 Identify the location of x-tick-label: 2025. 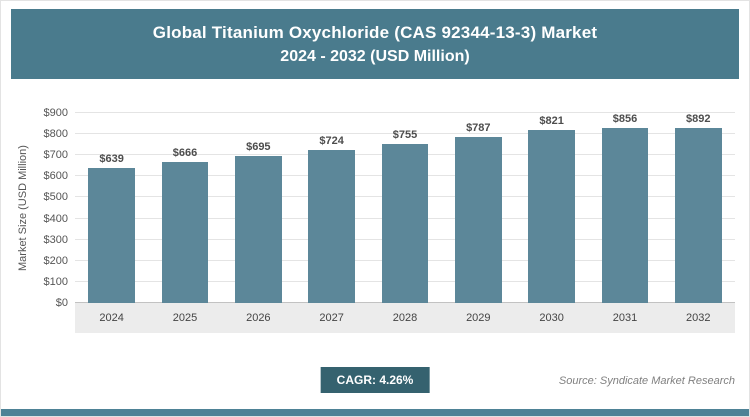
(185, 318).